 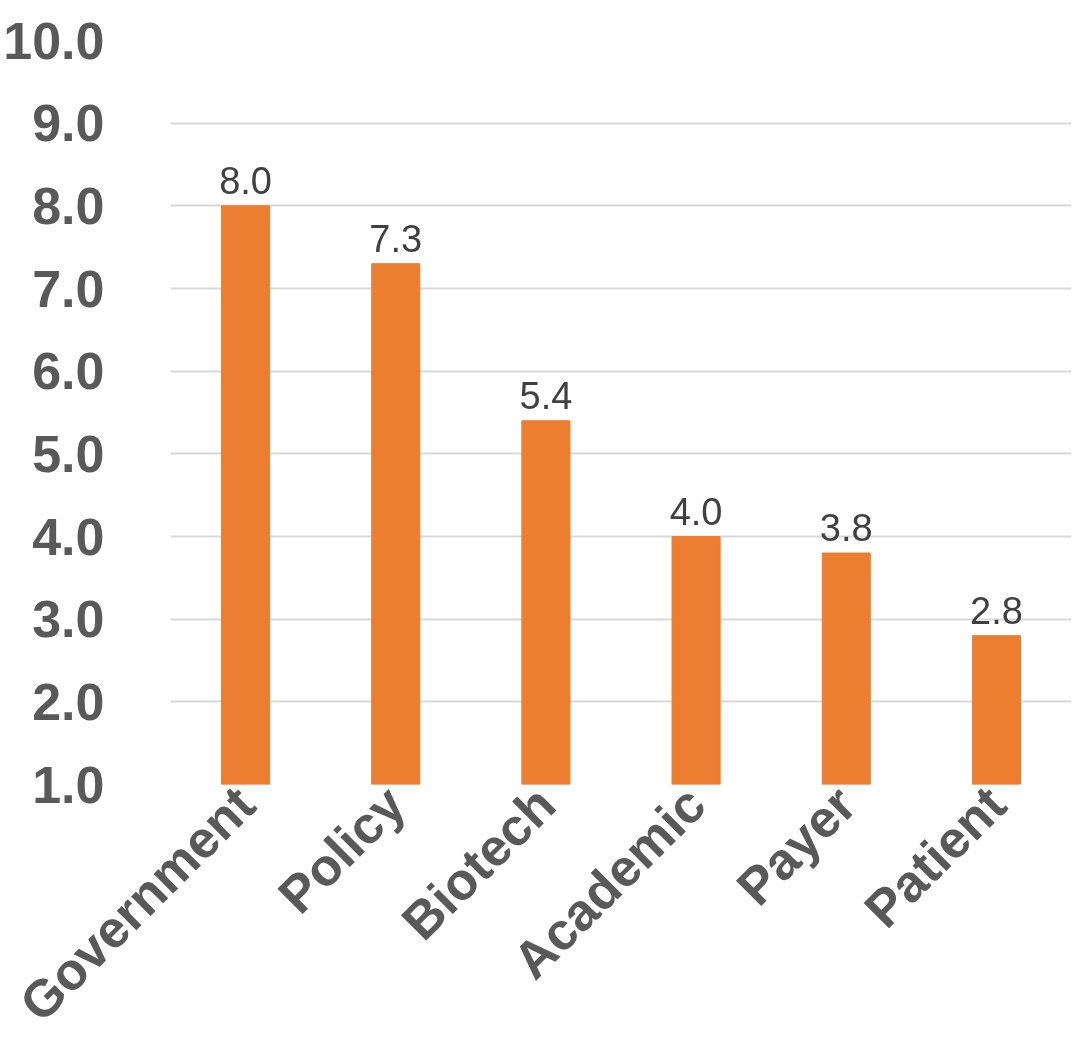 What do you see at coordinates (68, 123) in the screenshot?
I see `y-tick-label: 9.0` at bounding box center [68, 123].